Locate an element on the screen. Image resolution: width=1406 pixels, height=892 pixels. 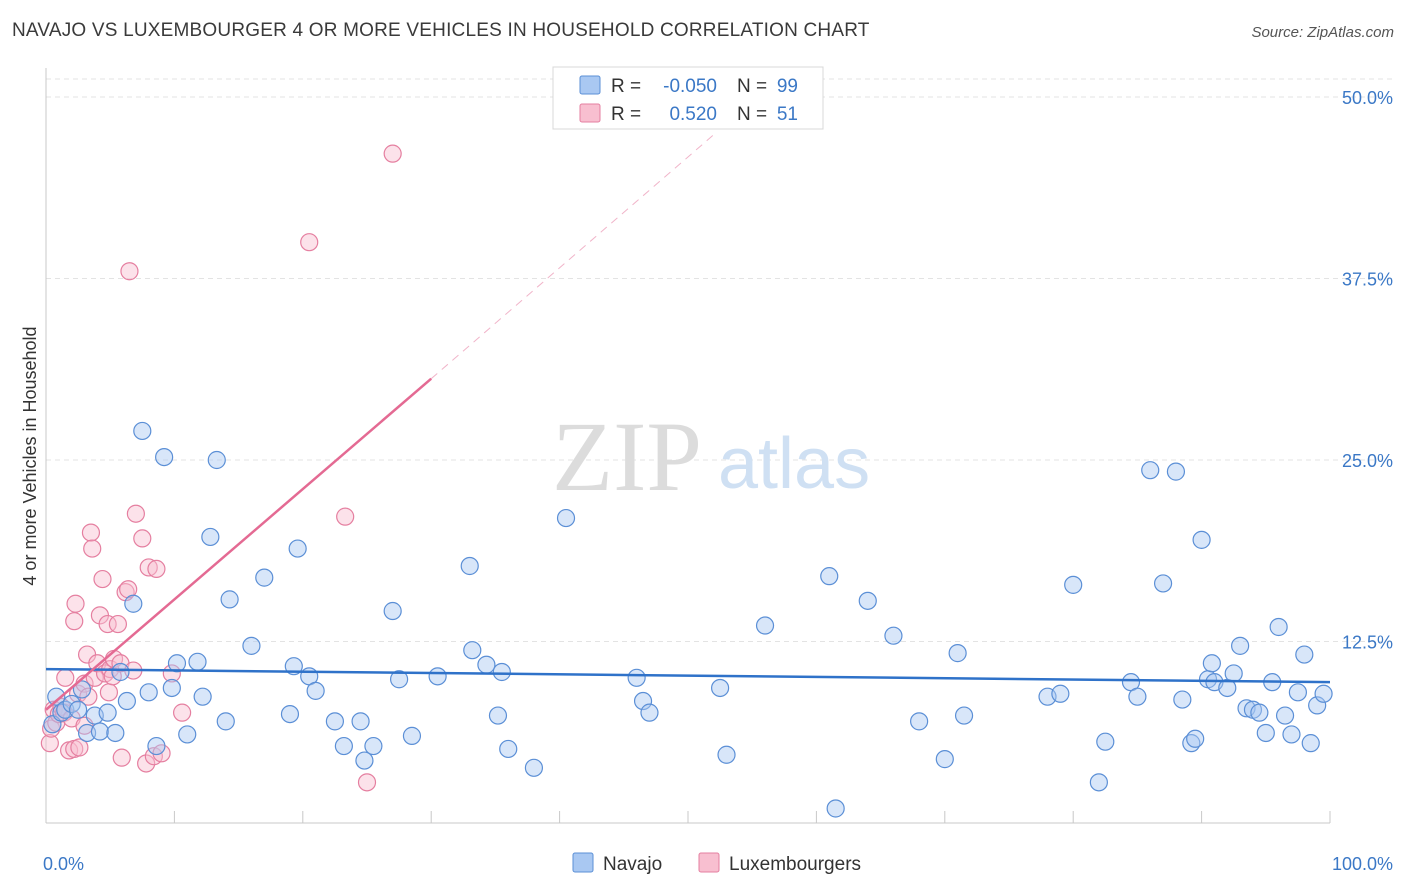
watermark-atlas: atlas is located at coordinates (794, 464).